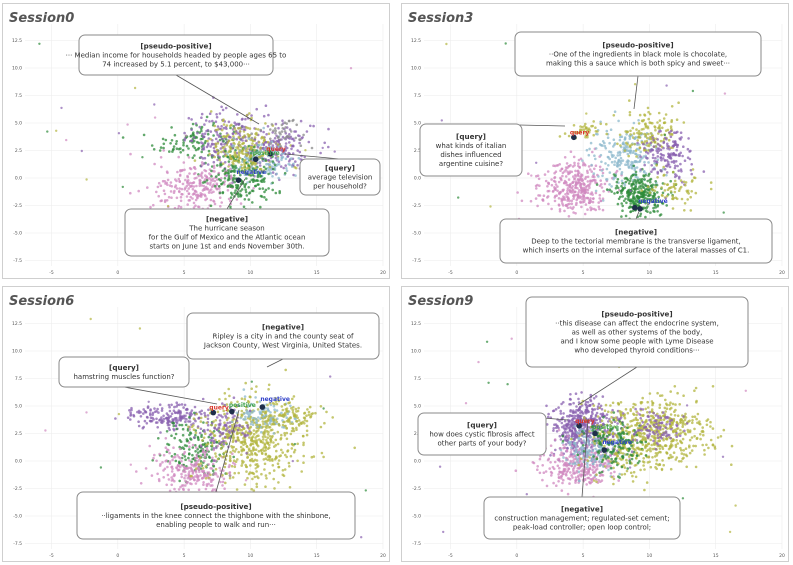 The image size is (793, 565). What do you see at coordinates (531, 175) in the screenshot?
I see `outlier-point` at bounding box center [531, 175].